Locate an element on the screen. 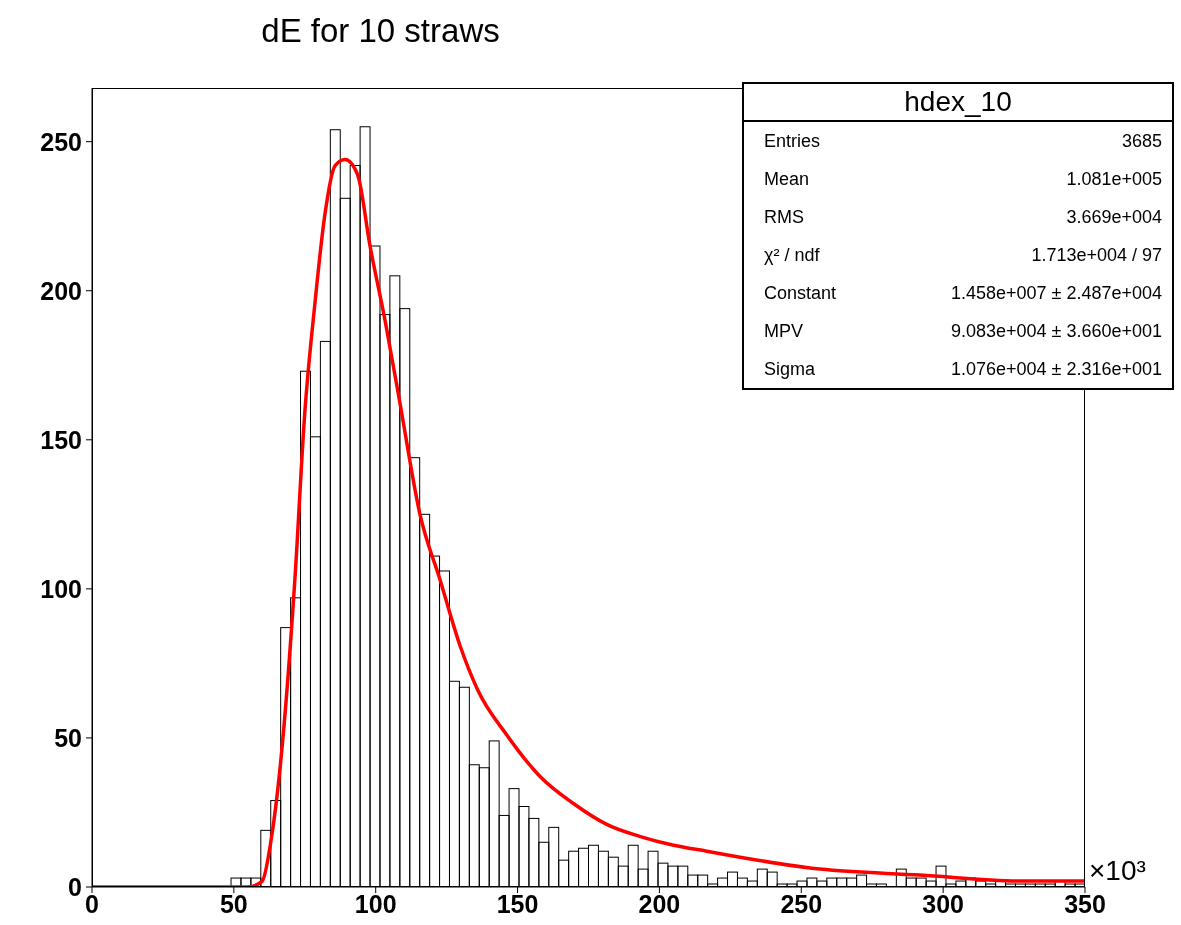 The image size is (1181, 925). chart-title: dE for 10 straws is located at coordinates (380, 31).